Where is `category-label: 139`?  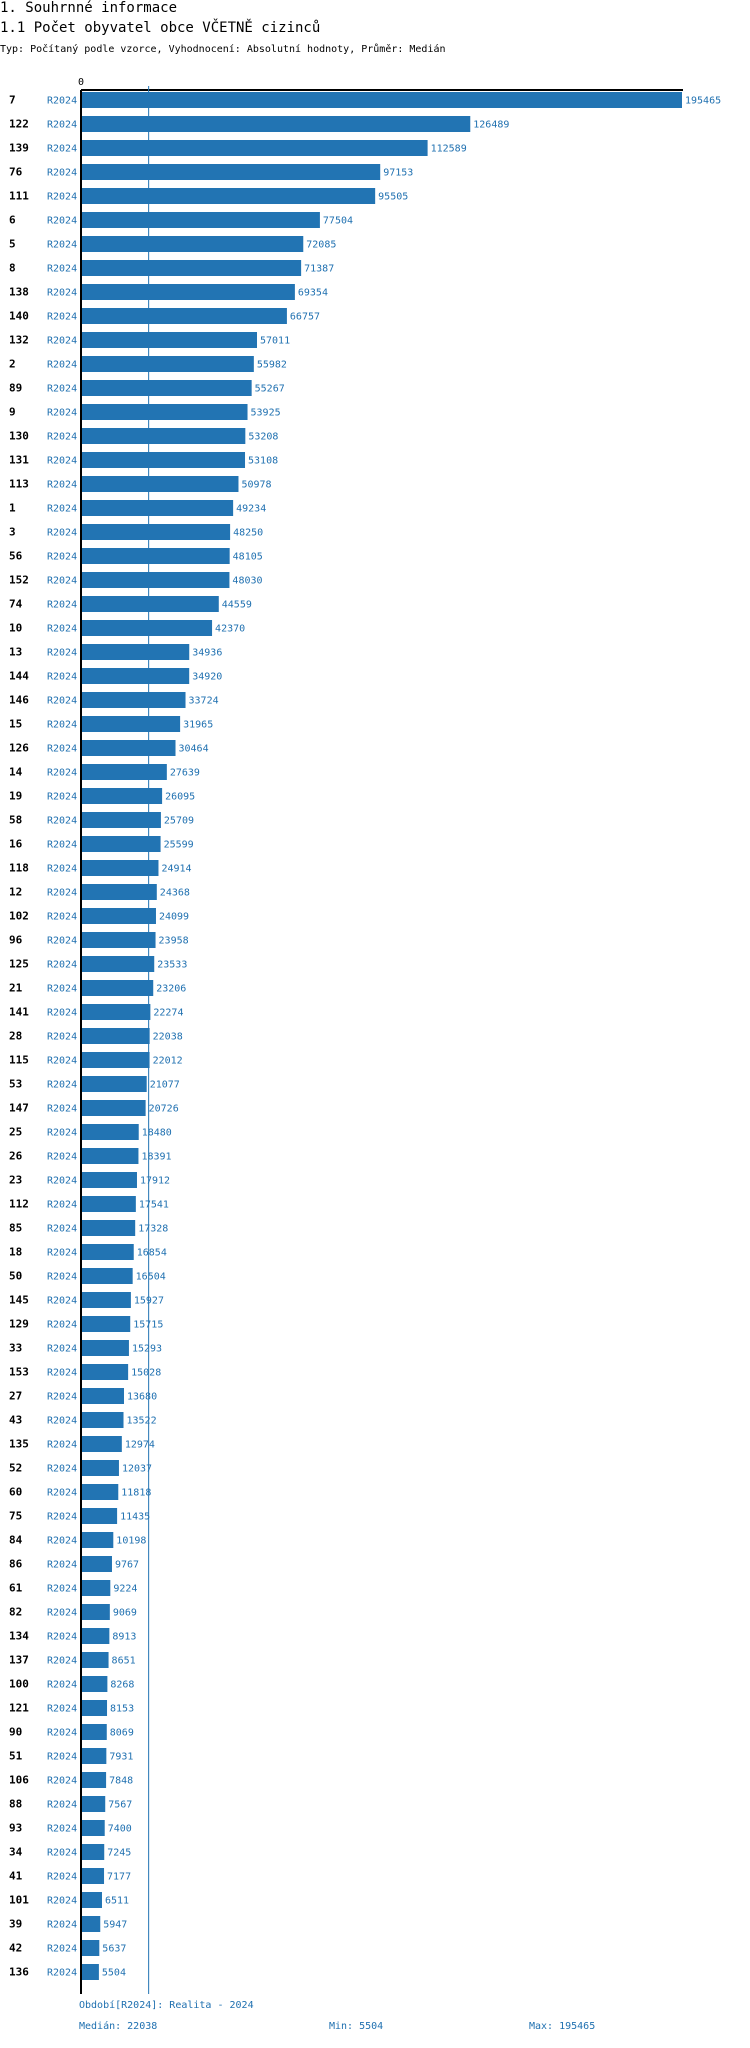
category-label: 139 is located at coordinates (19, 148).